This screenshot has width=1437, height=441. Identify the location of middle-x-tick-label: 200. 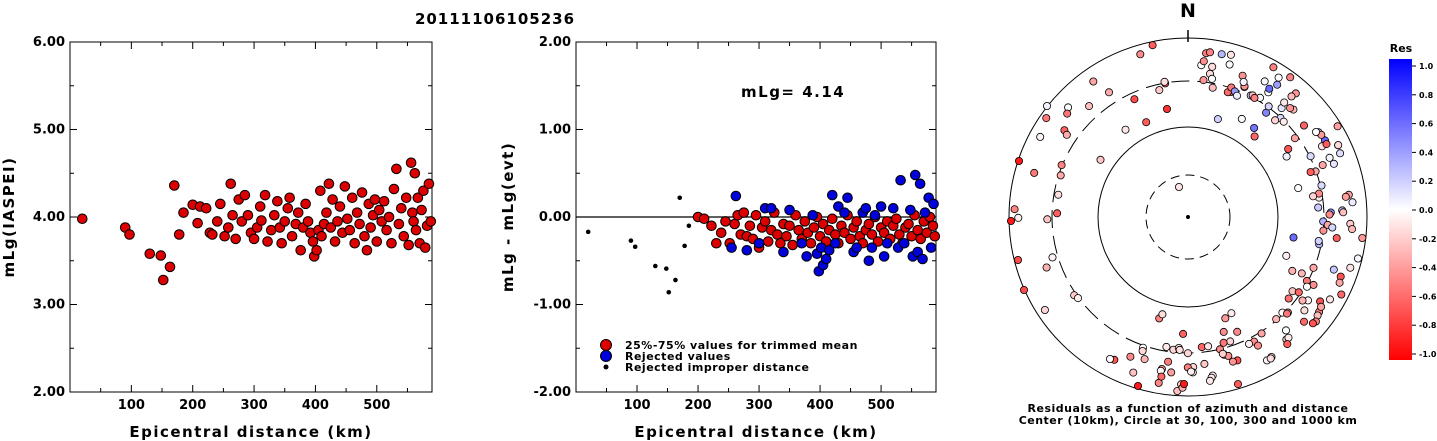
(697, 405).